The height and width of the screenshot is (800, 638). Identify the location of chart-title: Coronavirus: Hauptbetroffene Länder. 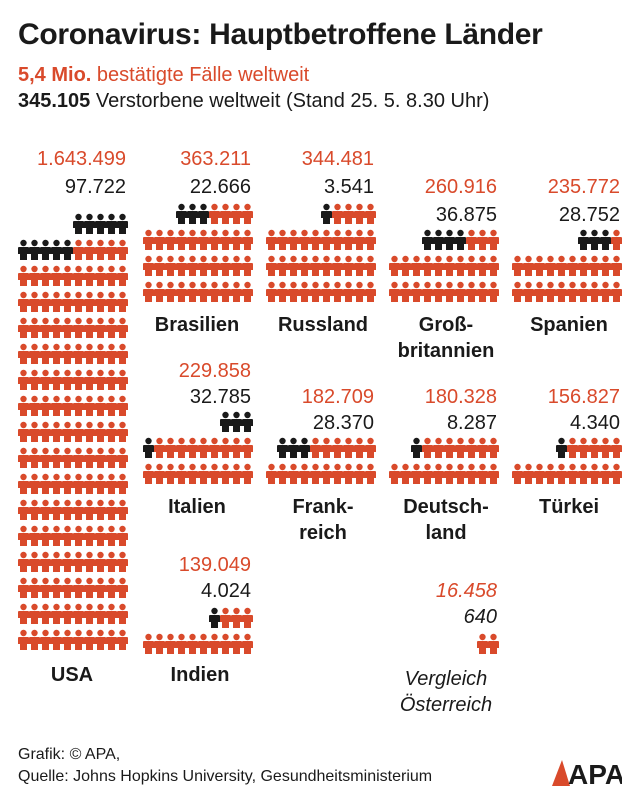
(280, 34).